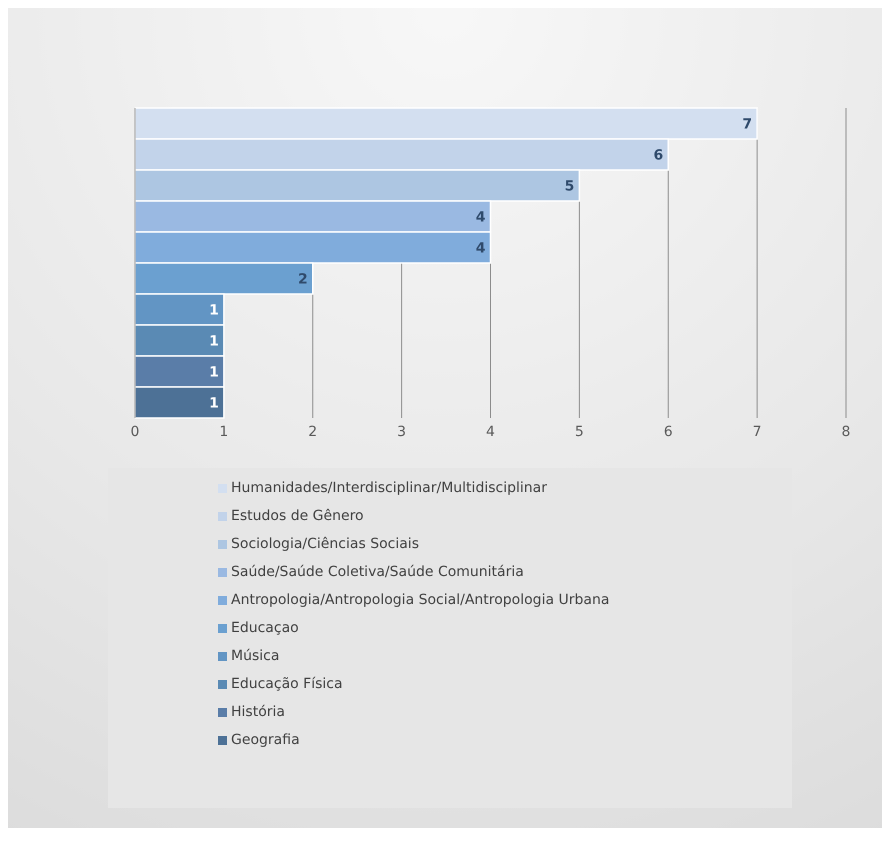 This screenshot has height=843, width=890. I want to click on x-tick-label: 7, so click(757, 432).